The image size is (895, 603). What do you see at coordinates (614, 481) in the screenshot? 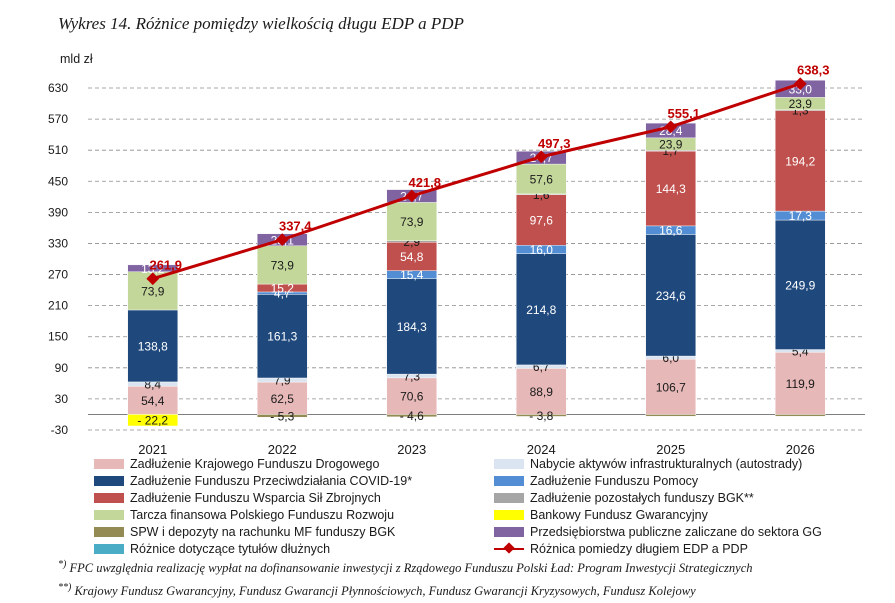
I see `legend-label: Zadłużenie Funduszu Pomocy` at bounding box center [614, 481].